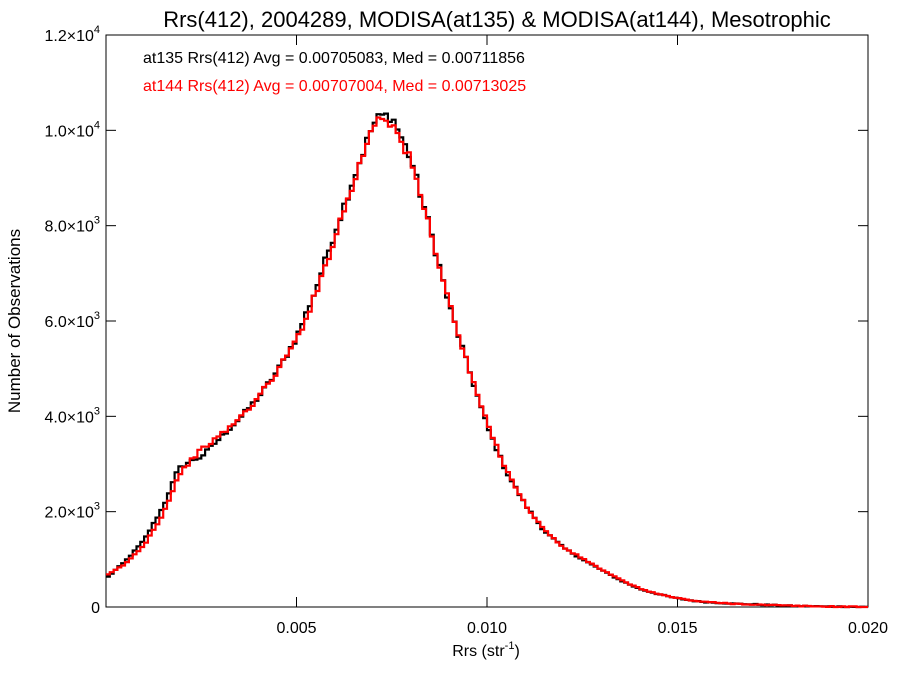  What do you see at coordinates (72, 415) in the screenshot?
I see `y-tick-label: 4.0×10³` at bounding box center [72, 415].